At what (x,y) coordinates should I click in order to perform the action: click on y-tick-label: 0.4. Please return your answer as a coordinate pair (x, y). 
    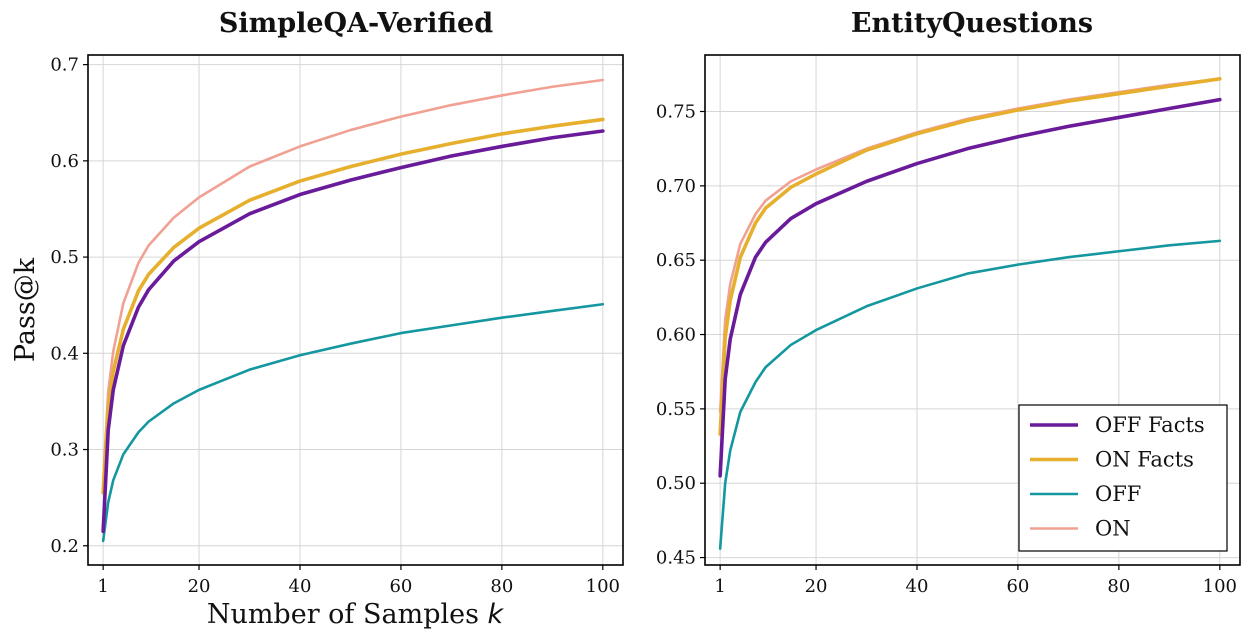
    Looking at the image, I should click on (64, 353).